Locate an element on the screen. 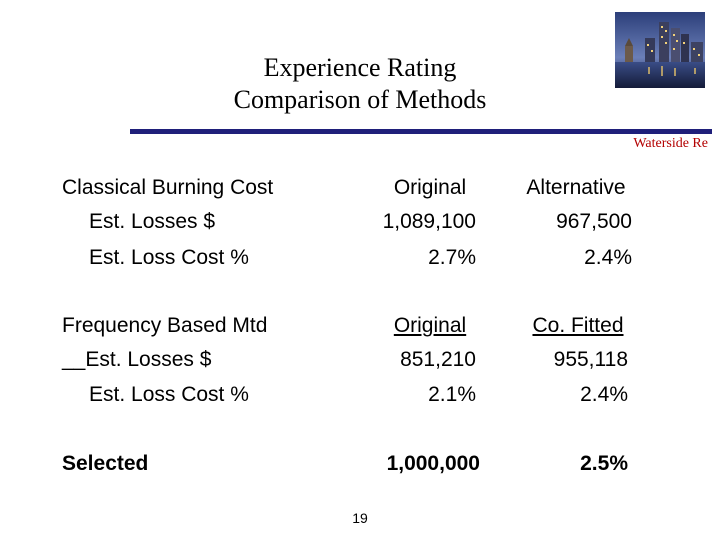 The width and height of the screenshot is (720, 540). frequency-losses-label-text: Est. Losses $ is located at coordinates (148, 359).